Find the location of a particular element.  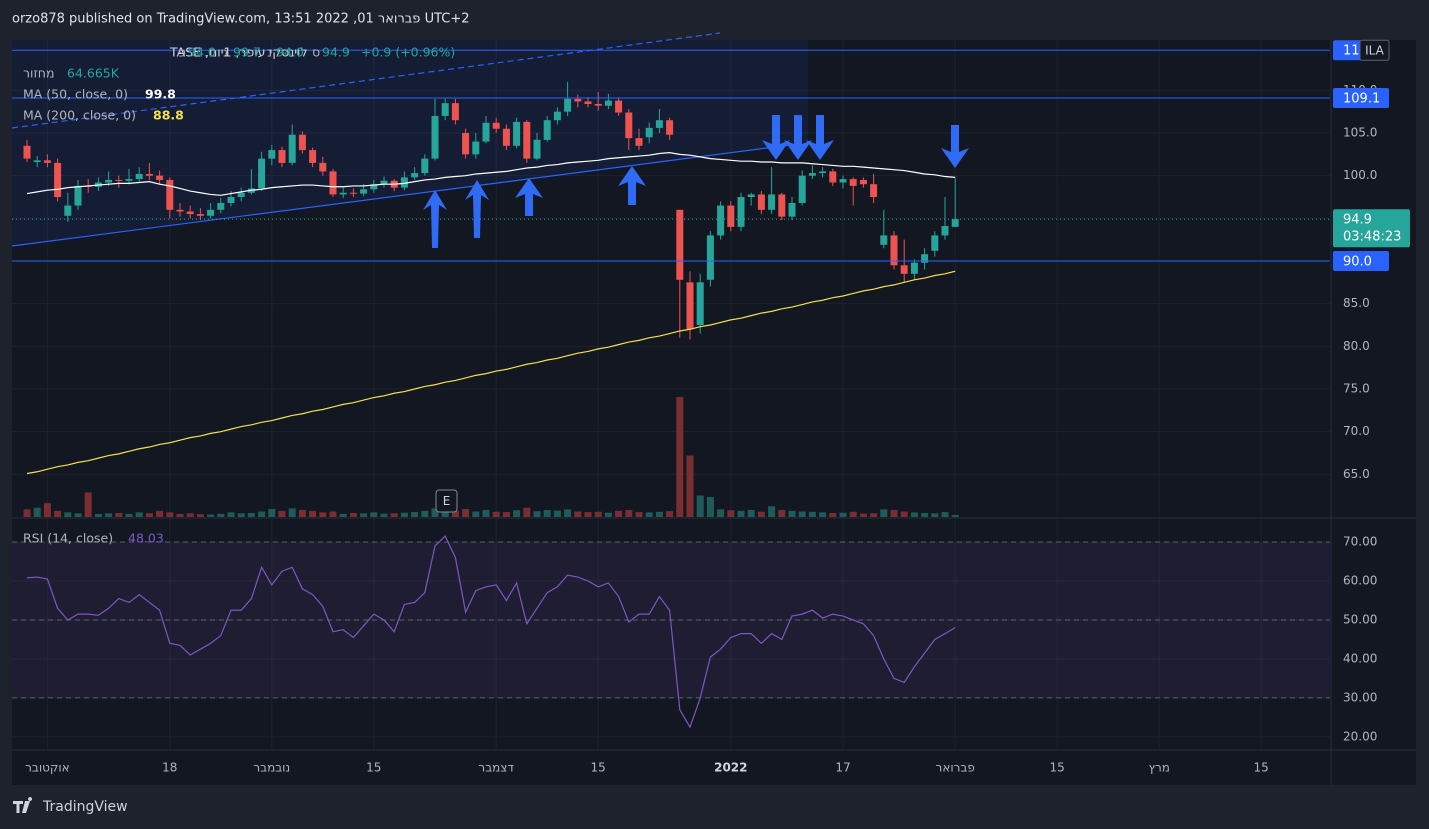

ohlc-value: 94.0 is located at coordinates (290, 52).